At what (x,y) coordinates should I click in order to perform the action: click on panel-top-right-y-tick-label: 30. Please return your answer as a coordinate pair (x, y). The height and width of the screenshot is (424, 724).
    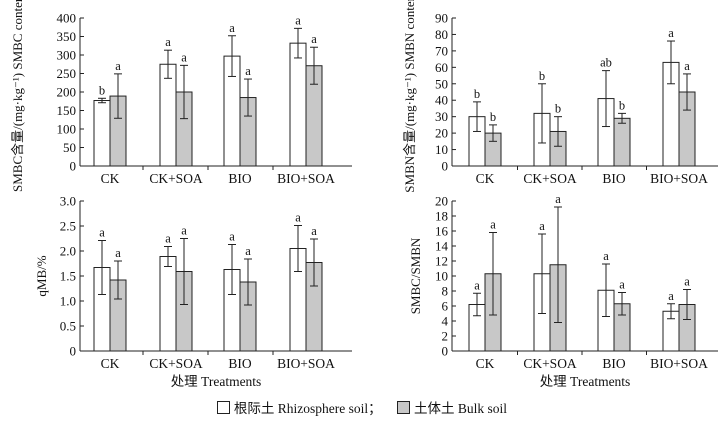
    Looking at the image, I should click on (441, 116).